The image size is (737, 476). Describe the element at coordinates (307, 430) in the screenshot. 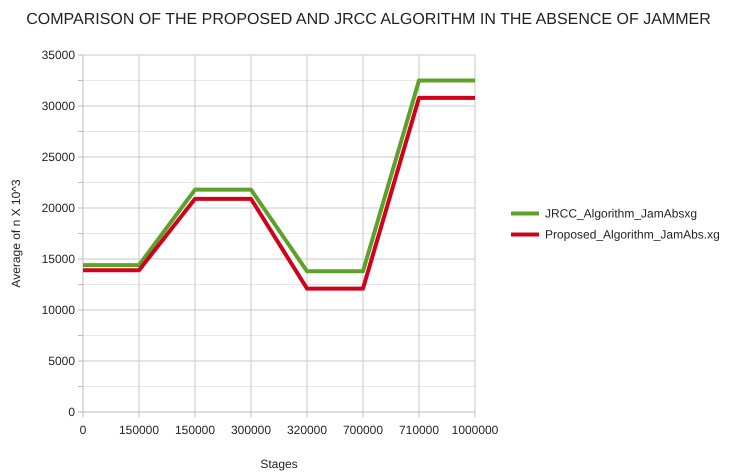

I see `x-tick-label: 320000` at that location.